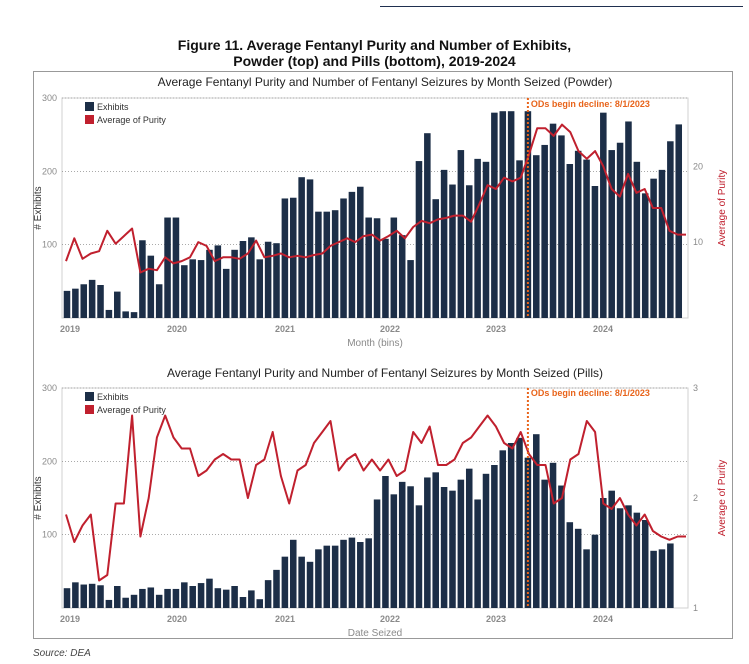  What do you see at coordinates (131, 410) in the screenshot?
I see `p2-legend-label-purity: Average of Purity` at bounding box center [131, 410].